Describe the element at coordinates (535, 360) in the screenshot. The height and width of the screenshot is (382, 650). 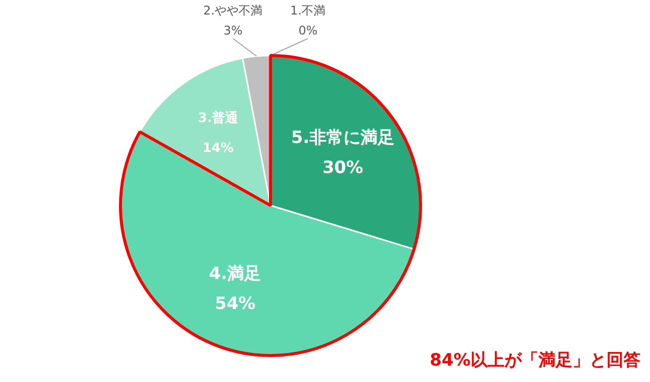
I see `text: 84%以上が「満足」と回答` at that location.